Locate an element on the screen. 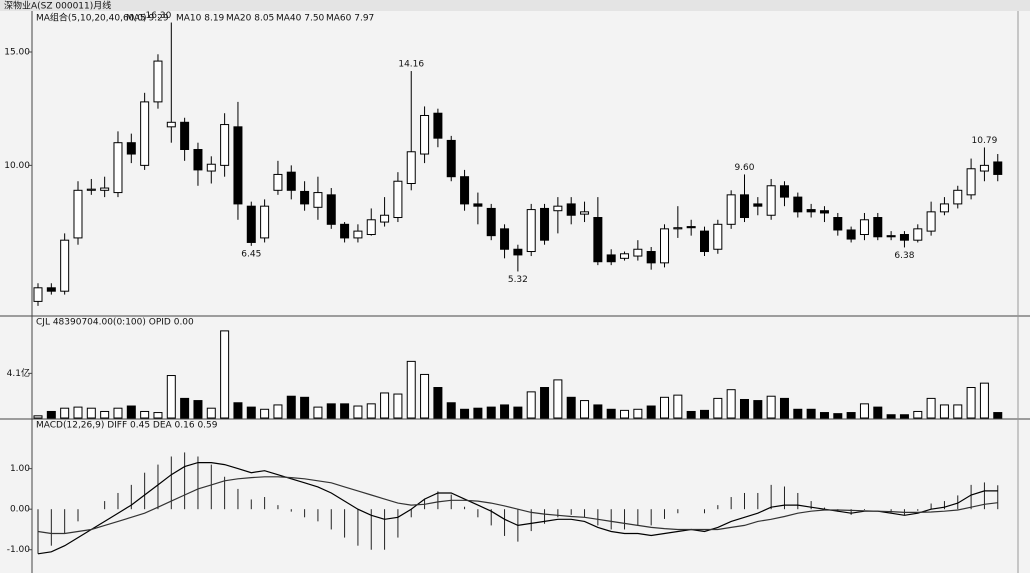 This screenshot has height=573, width=1030. legend-item: MA5 9.29 is located at coordinates (147, 19).